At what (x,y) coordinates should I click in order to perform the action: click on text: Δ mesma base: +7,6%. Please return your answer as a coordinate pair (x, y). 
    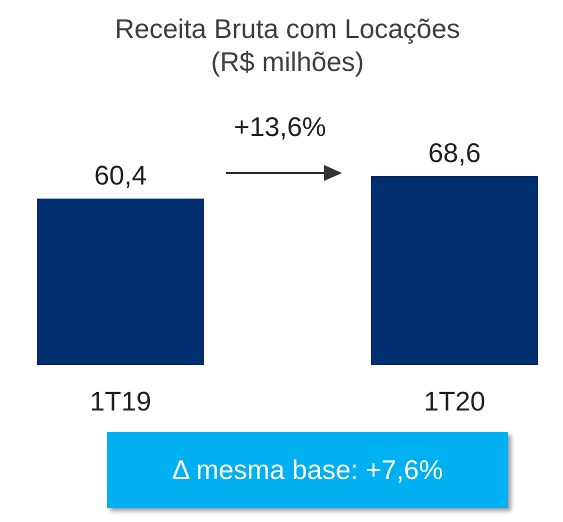
    Looking at the image, I should click on (307, 470).